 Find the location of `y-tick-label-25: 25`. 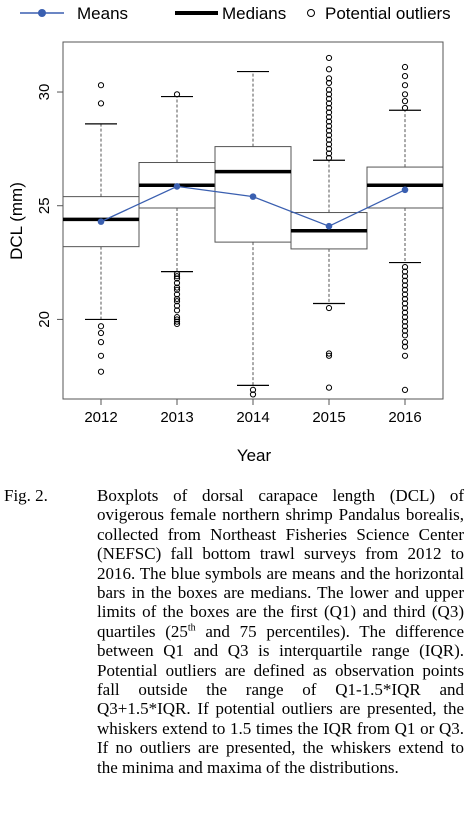

y-tick-label-25: 25 is located at coordinates (44, 205).